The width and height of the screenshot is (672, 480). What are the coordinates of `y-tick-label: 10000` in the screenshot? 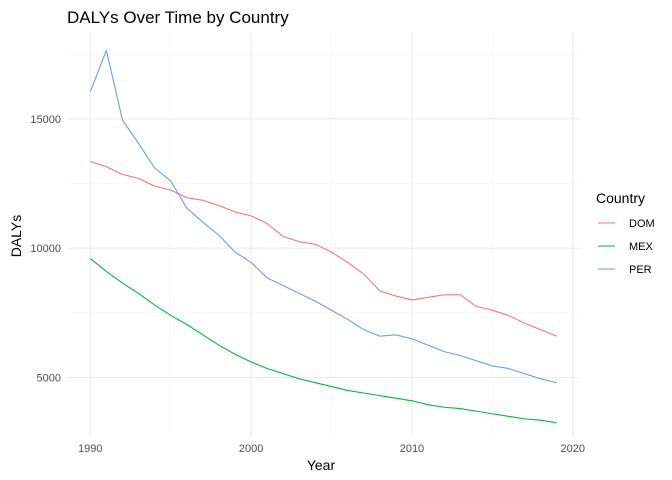 It's located at (45, 249).